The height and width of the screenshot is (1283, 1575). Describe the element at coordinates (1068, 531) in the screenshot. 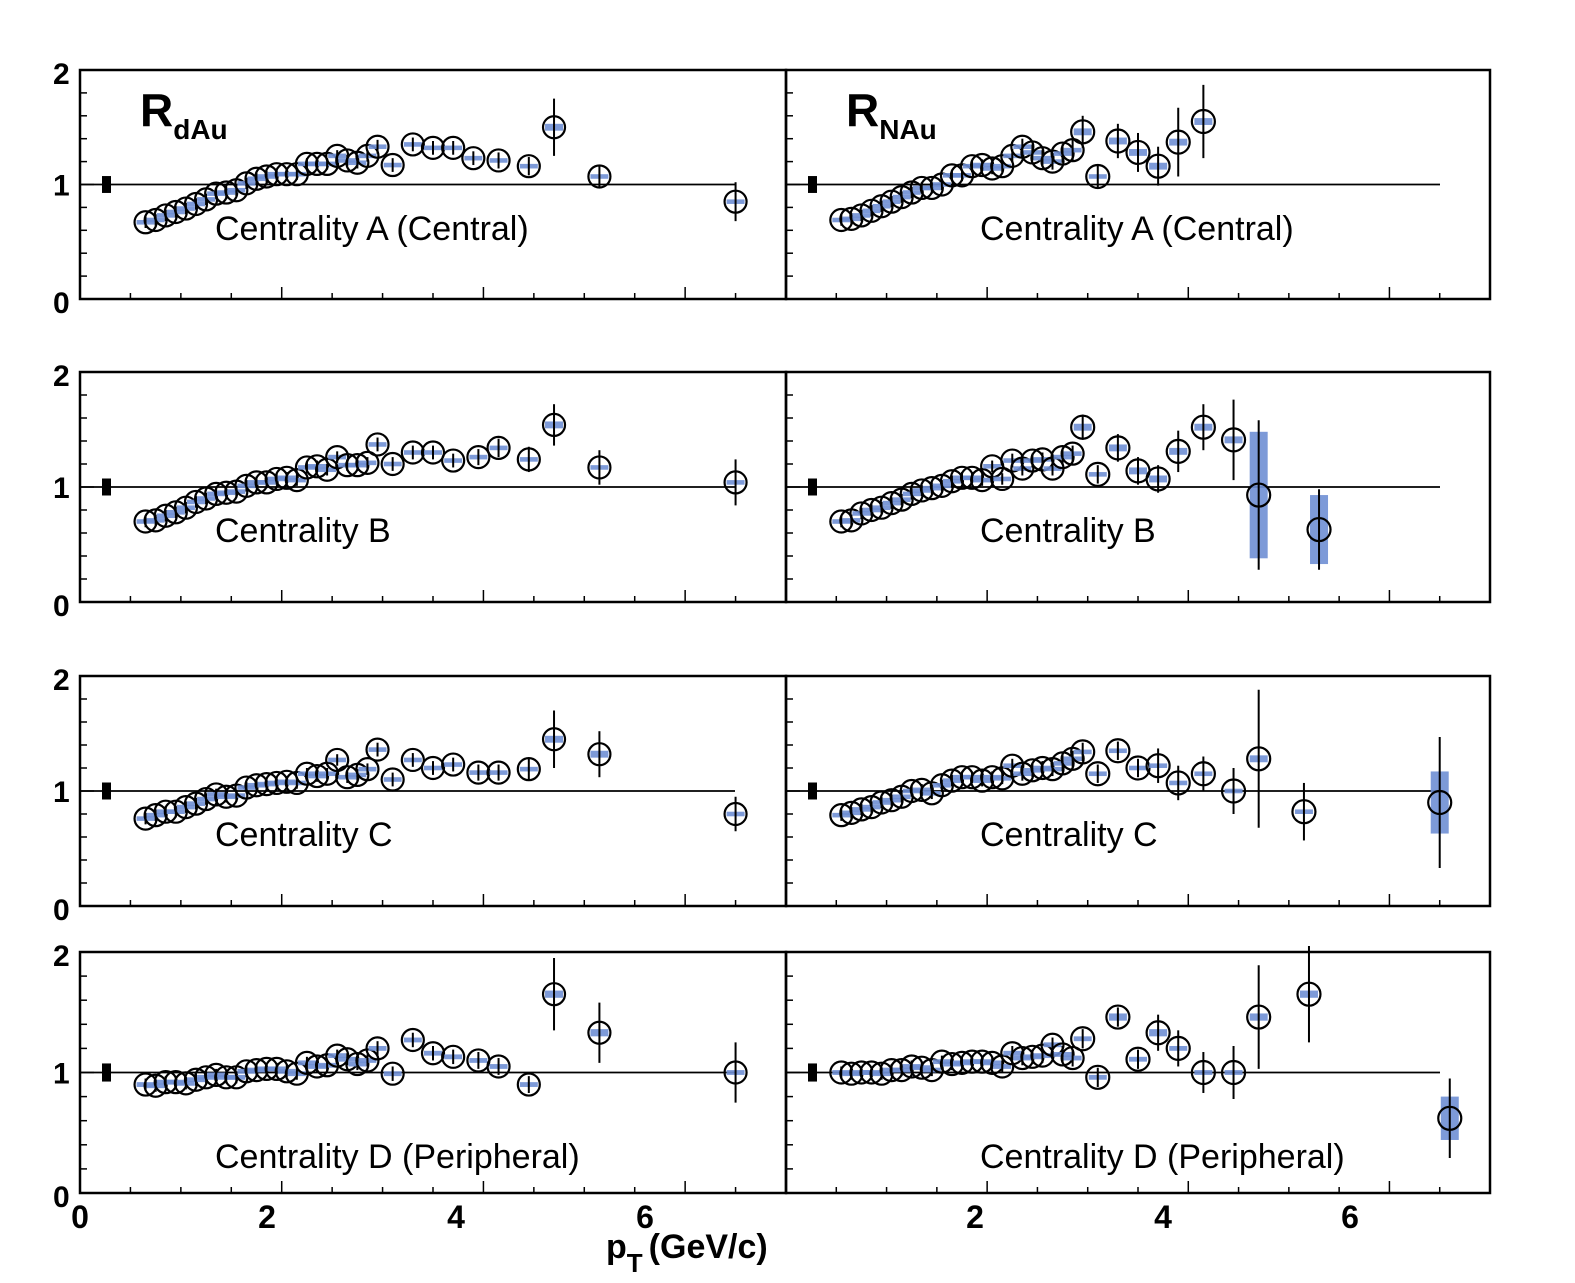

I see `centrality-label: Centrality B` at that location.